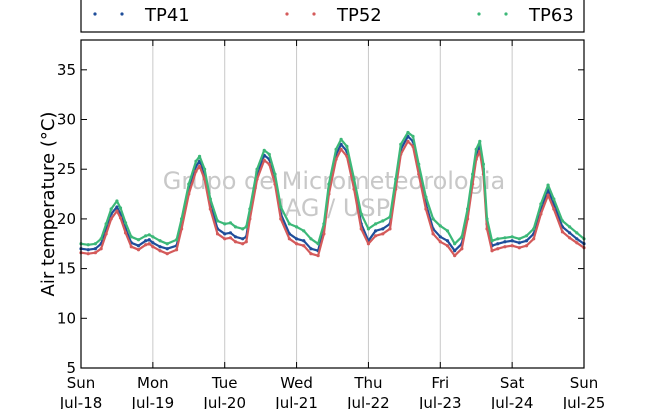  I want to click on legend-label-TP63: TP63, so click(551, 15).